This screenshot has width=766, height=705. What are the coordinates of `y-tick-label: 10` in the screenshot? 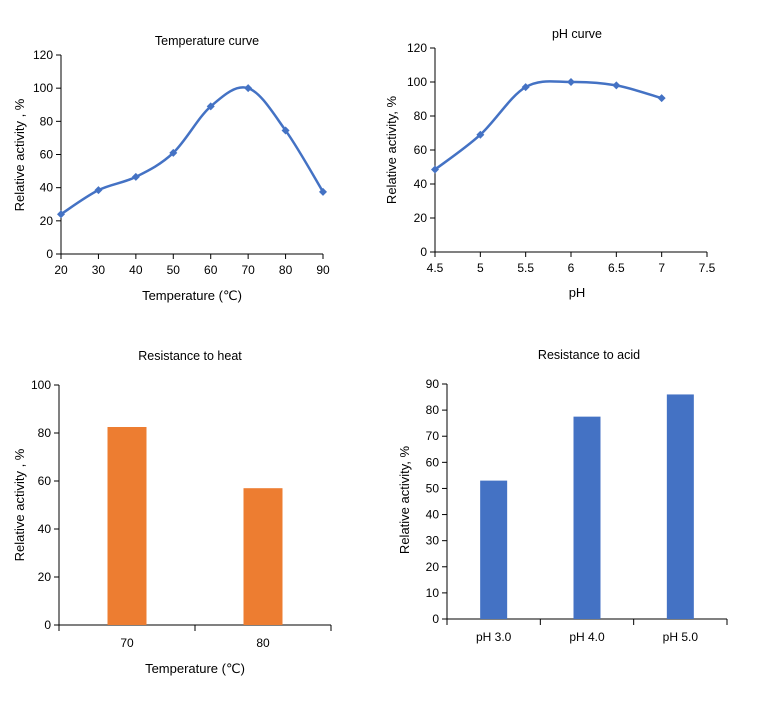 It's located at (433, 593).